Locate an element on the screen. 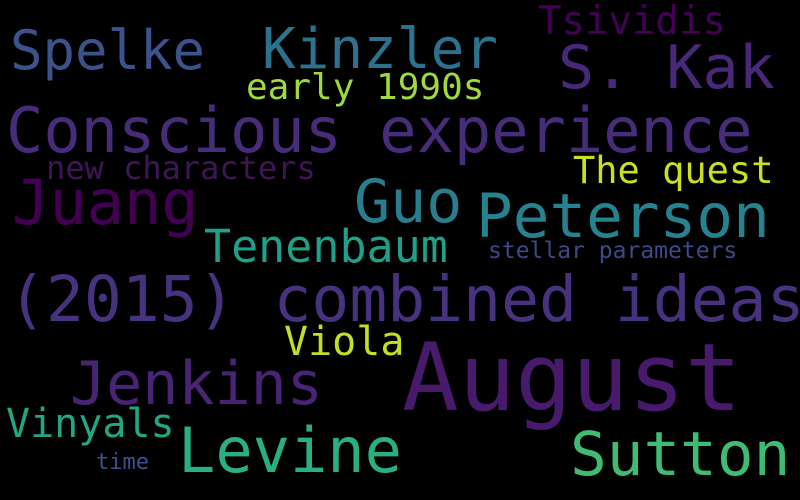 This screenshot has width=800, height=500. word-sutton: Sutton is located at coordinates (680, 454).